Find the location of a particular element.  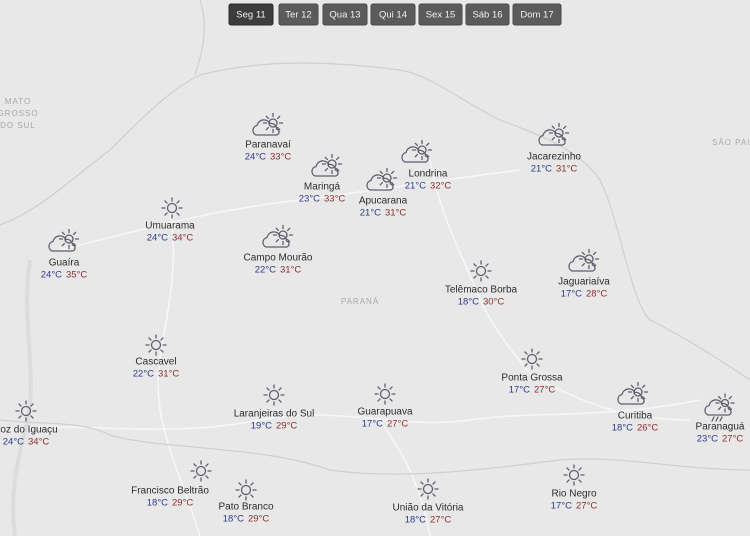

day-tab: Ter 12 is located at coordinates (298, 14).